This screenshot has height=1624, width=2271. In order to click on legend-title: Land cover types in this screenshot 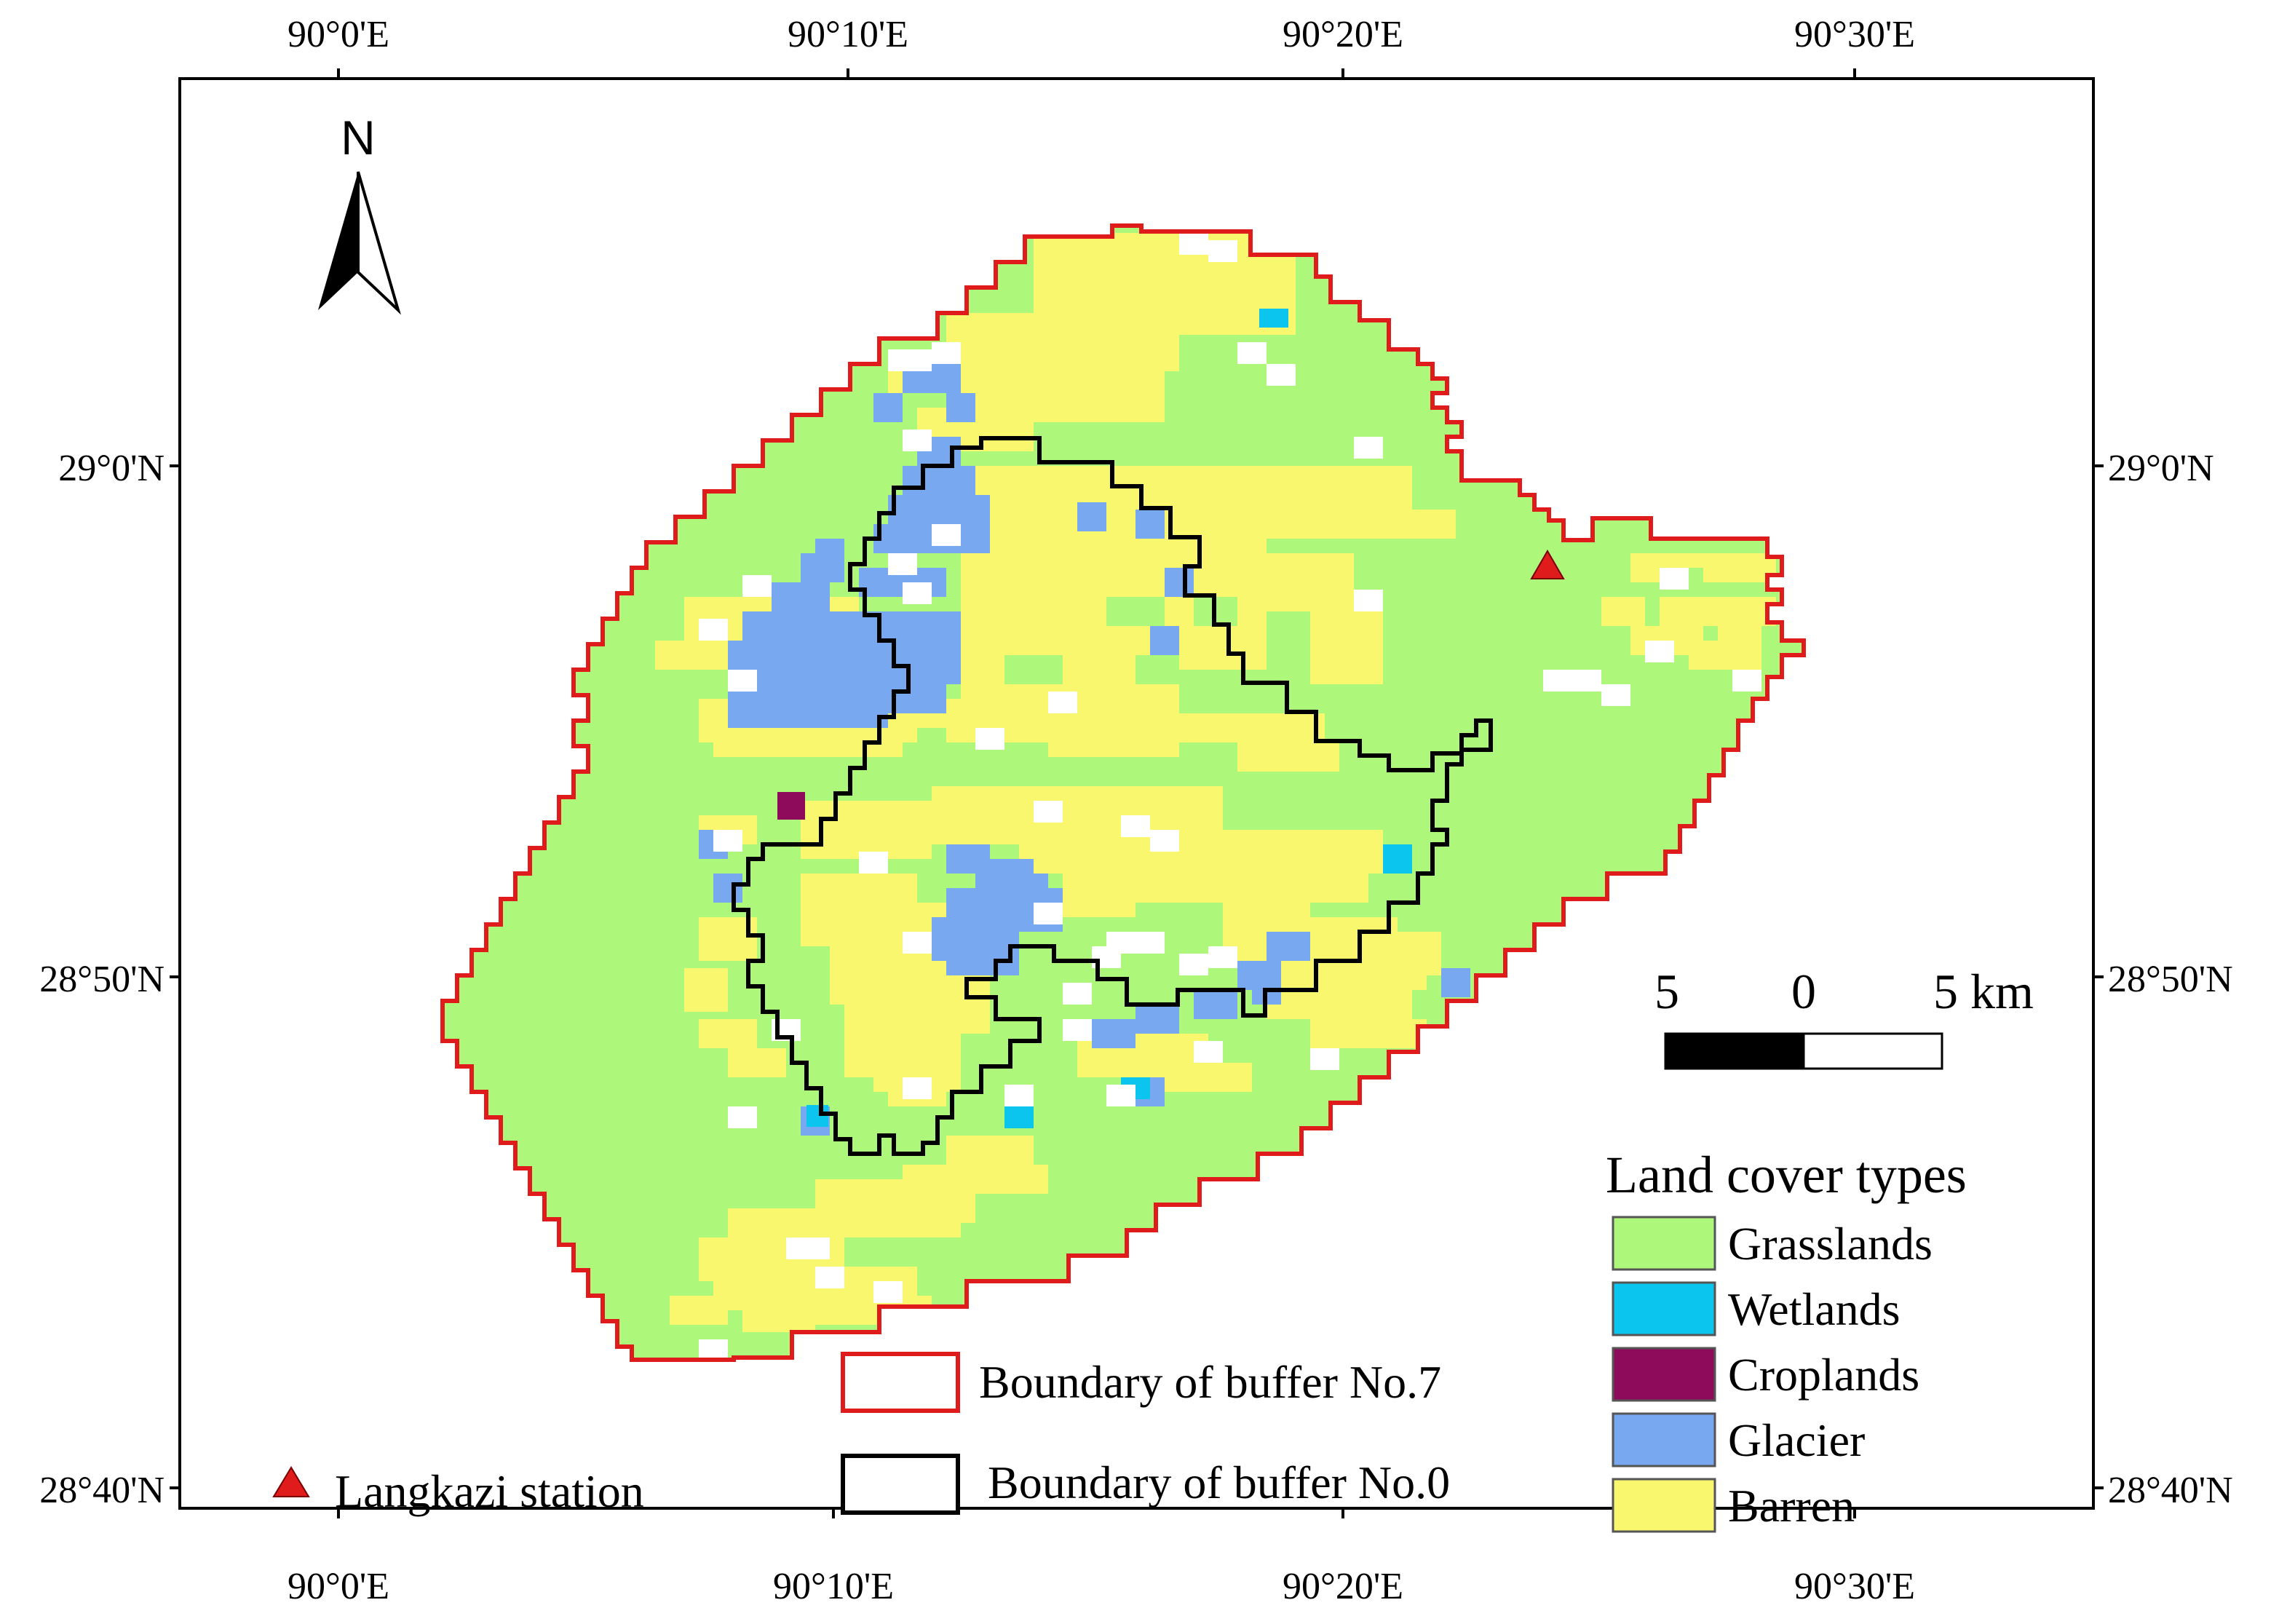, I will do `click(1786, 1175)`.